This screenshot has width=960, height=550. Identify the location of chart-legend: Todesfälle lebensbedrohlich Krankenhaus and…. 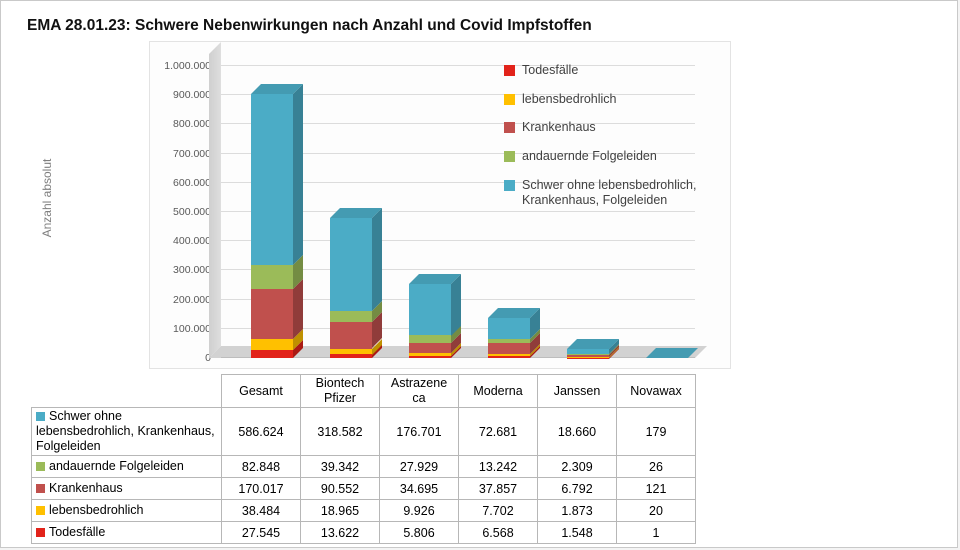
(613, 136).